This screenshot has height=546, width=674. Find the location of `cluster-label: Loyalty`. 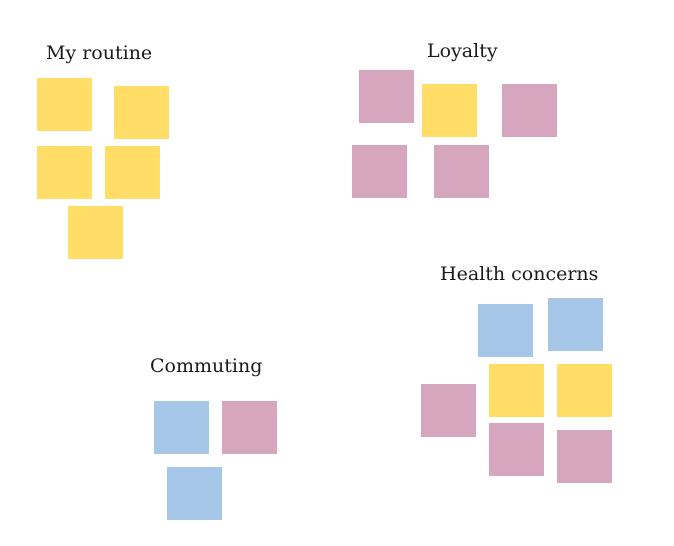

cluster-label: Loyalty is located at coordinates (462, 51).